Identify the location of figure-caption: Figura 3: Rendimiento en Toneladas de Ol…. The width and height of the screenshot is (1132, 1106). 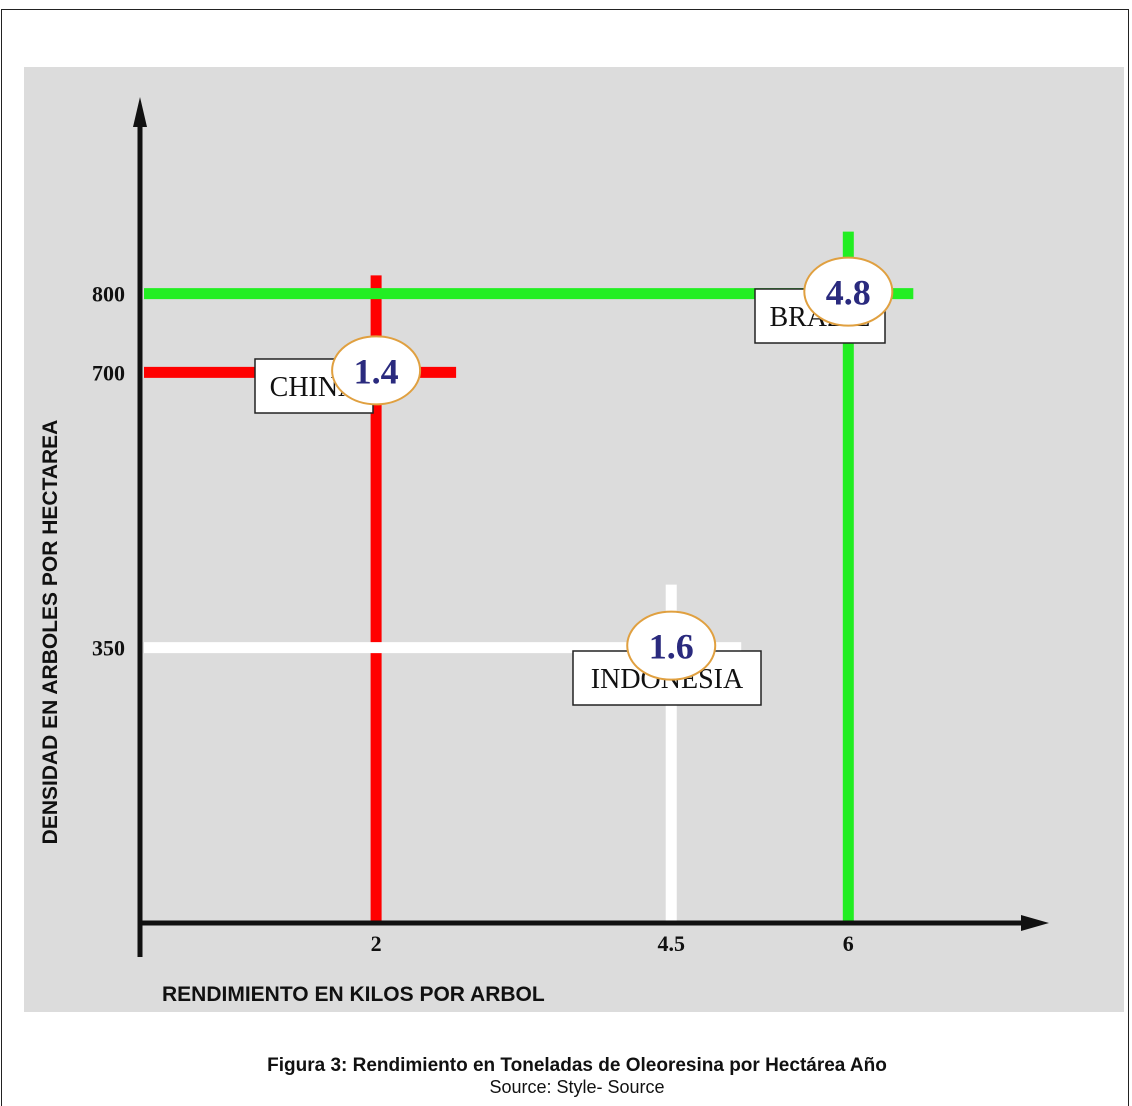
(567, 1076).